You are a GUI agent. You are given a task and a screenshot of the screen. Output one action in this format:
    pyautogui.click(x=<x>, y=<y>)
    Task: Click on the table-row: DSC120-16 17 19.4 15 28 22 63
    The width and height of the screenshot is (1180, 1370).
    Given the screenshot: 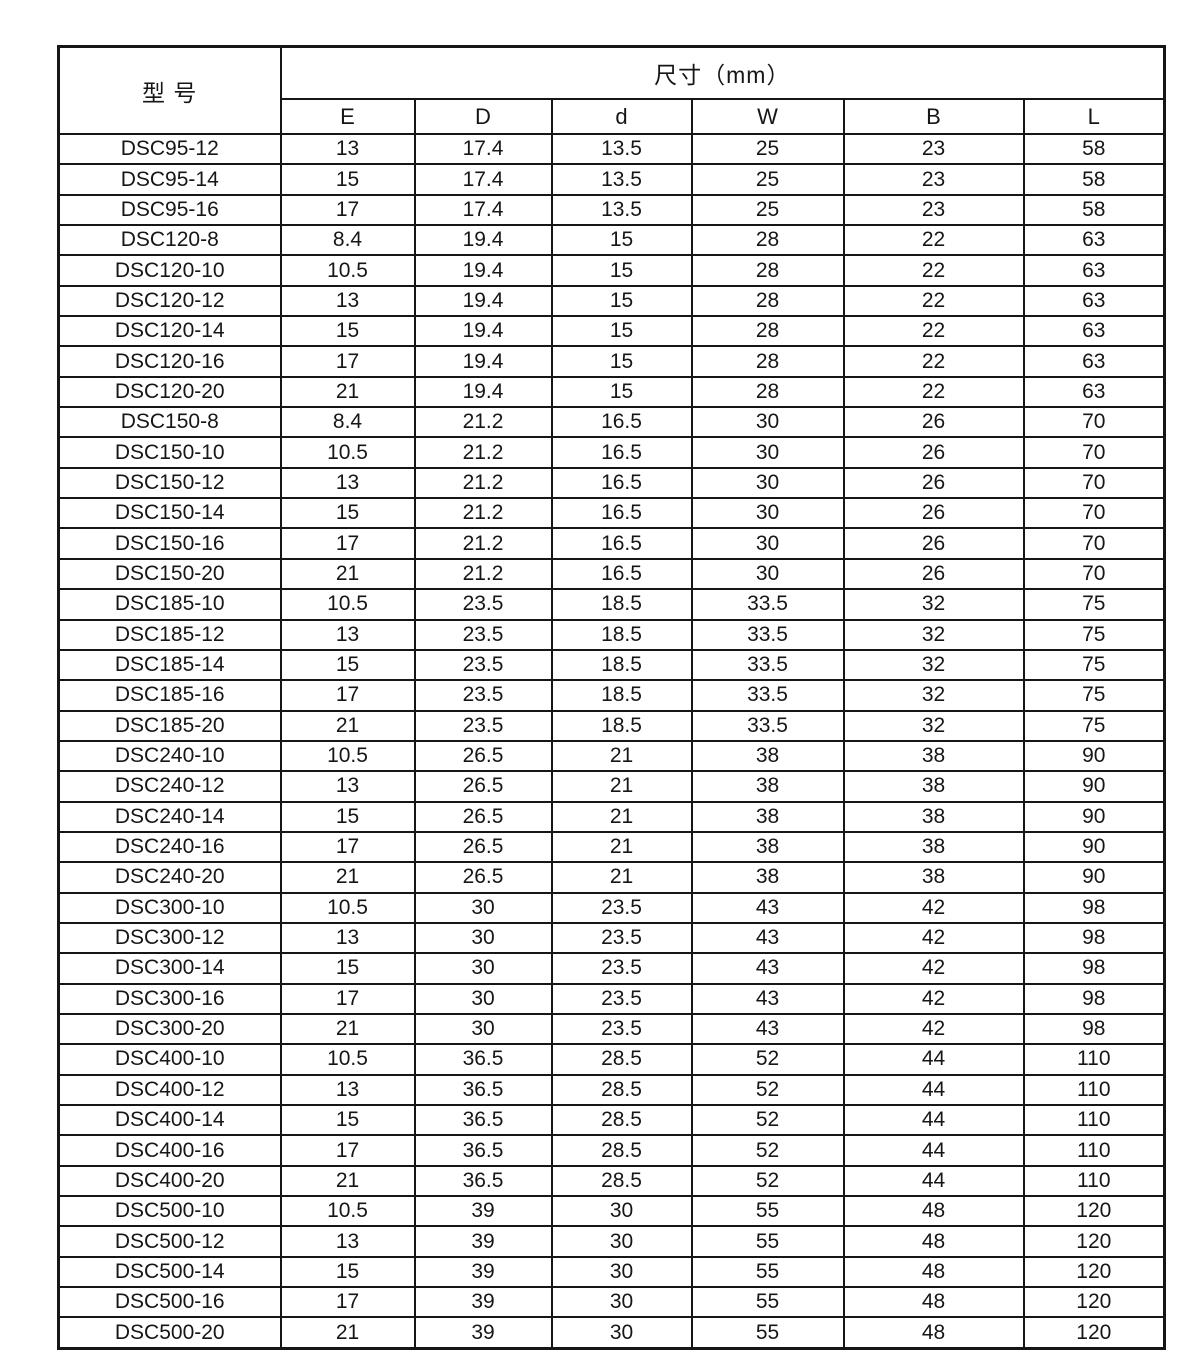 What is the action you would take?
    pyautogui.click(x=611, y=361)
    